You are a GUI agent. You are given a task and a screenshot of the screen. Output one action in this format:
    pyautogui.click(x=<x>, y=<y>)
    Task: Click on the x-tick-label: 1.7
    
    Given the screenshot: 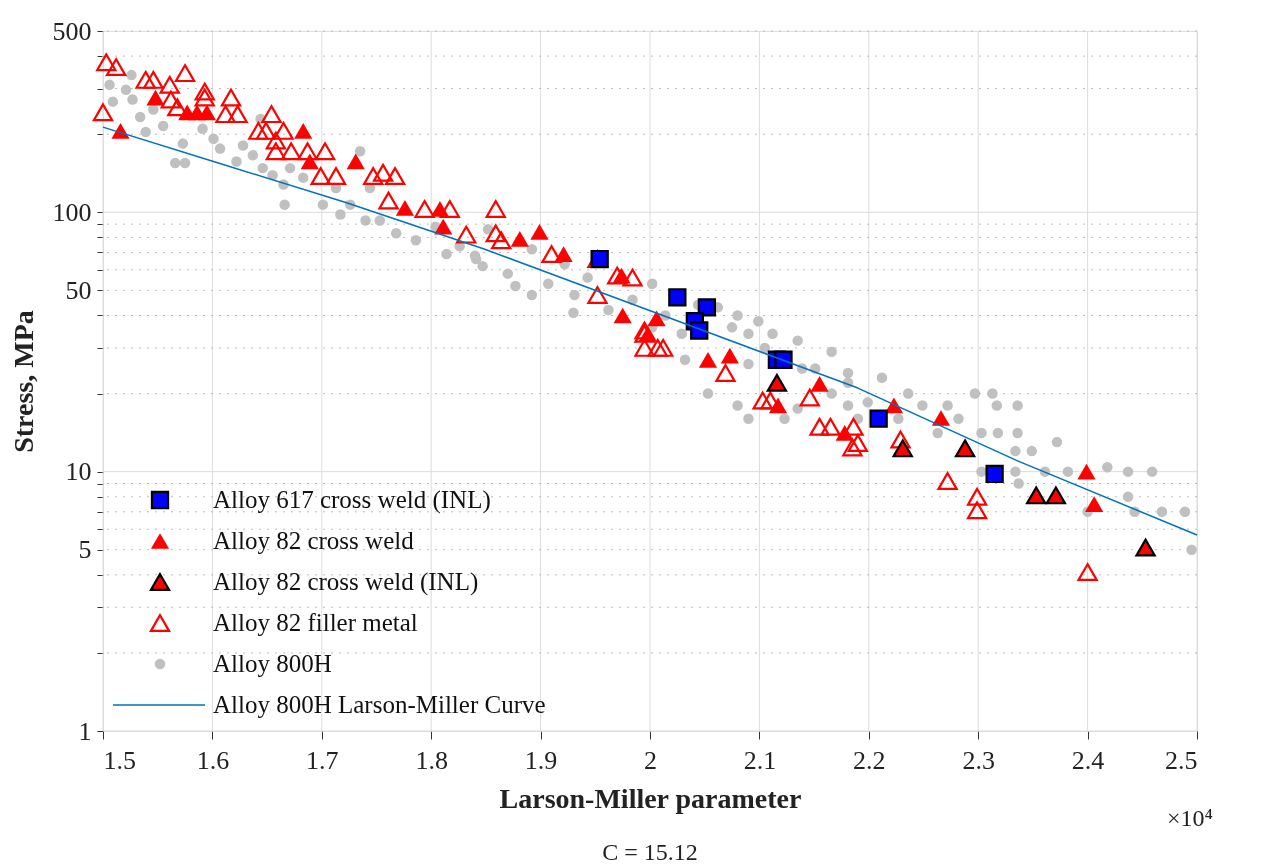 What is the action you would take?
    pyautogui.click(x=322, y=760)
    